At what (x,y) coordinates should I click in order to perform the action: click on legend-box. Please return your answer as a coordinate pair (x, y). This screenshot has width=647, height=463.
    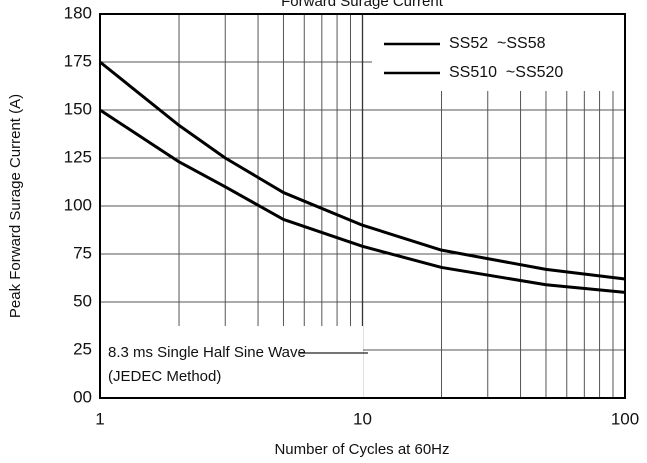
    Looking at the image, I should click on (498, 53).